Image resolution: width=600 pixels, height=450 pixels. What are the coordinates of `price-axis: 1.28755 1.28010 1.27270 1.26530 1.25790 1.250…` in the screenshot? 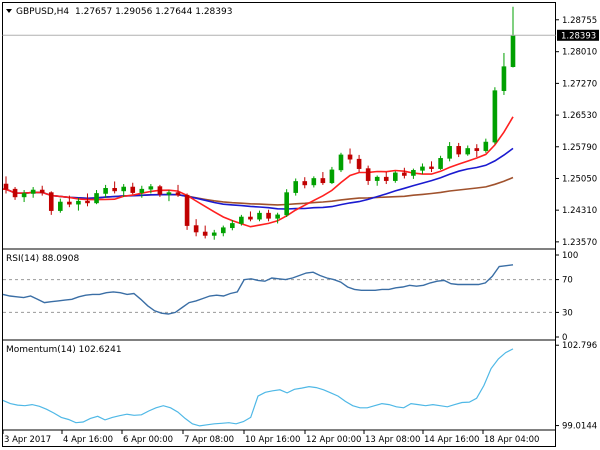 It's located at (576, 132).